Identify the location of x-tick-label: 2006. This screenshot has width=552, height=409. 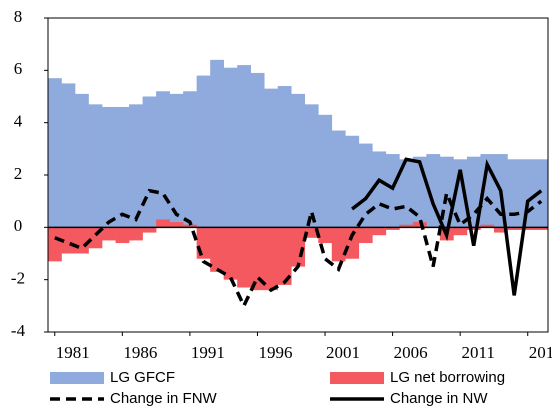
(411, 352).